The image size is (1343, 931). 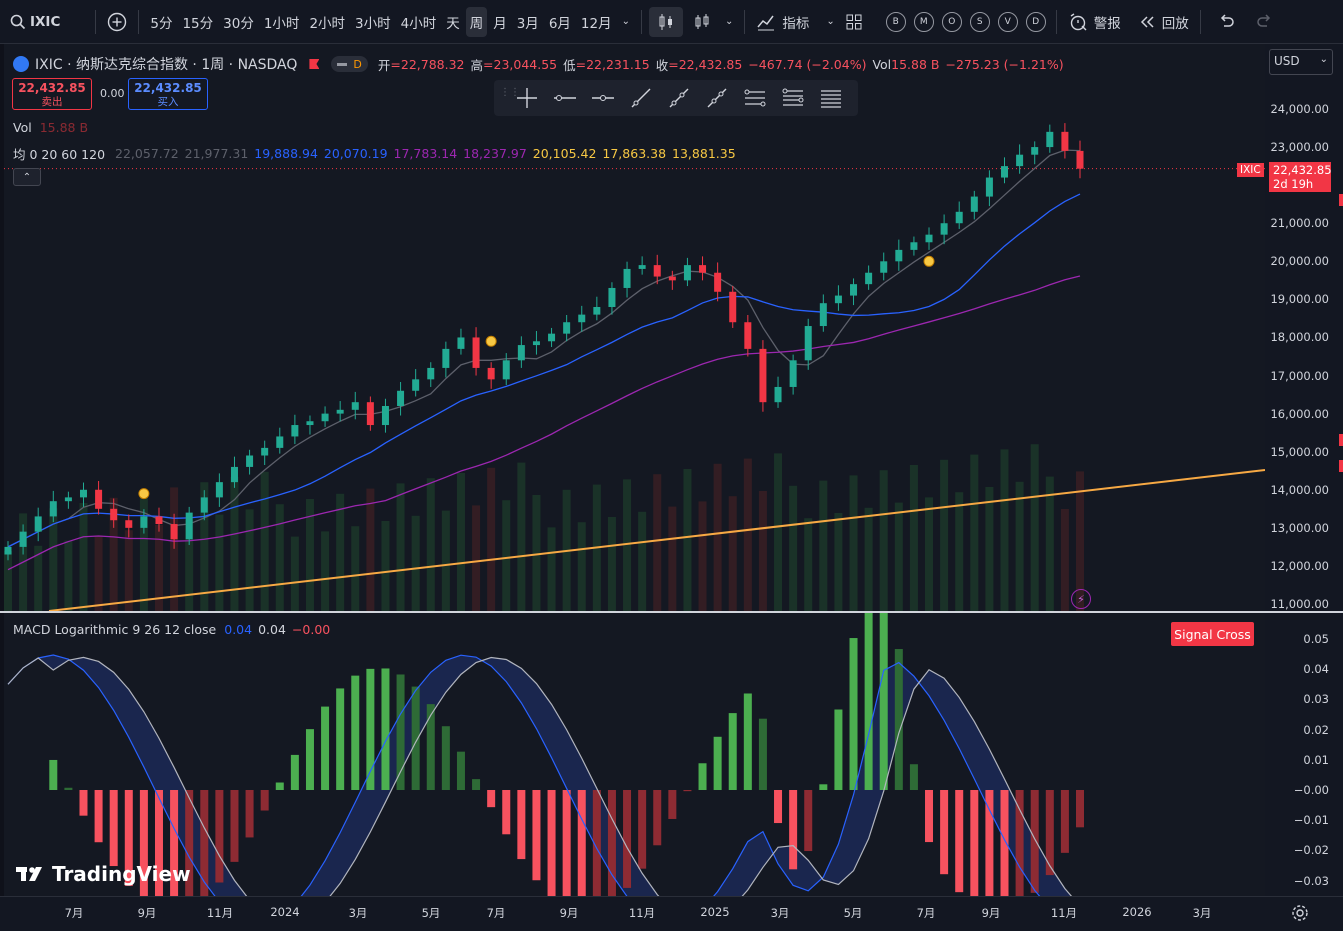 What do you see at coordinates (527, 98) in the screenshot?
I see `crosshair-tool` at bounding box center [527, 98].